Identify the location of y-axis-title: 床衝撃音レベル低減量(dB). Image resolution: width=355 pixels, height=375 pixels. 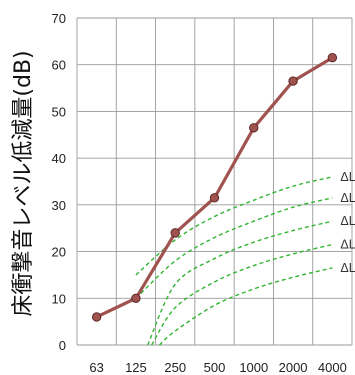
(23, 183).